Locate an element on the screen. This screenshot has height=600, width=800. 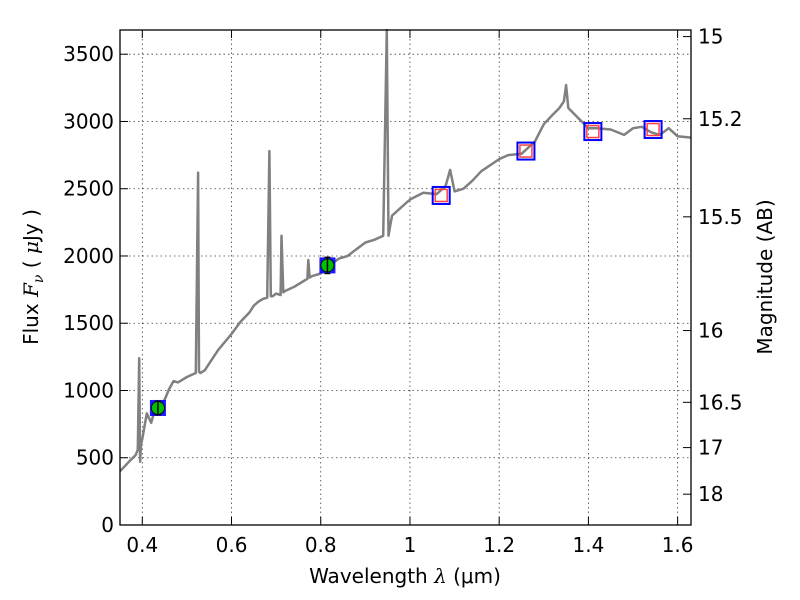
y-tick-label: 1000 is located at coordinates (88, 390).